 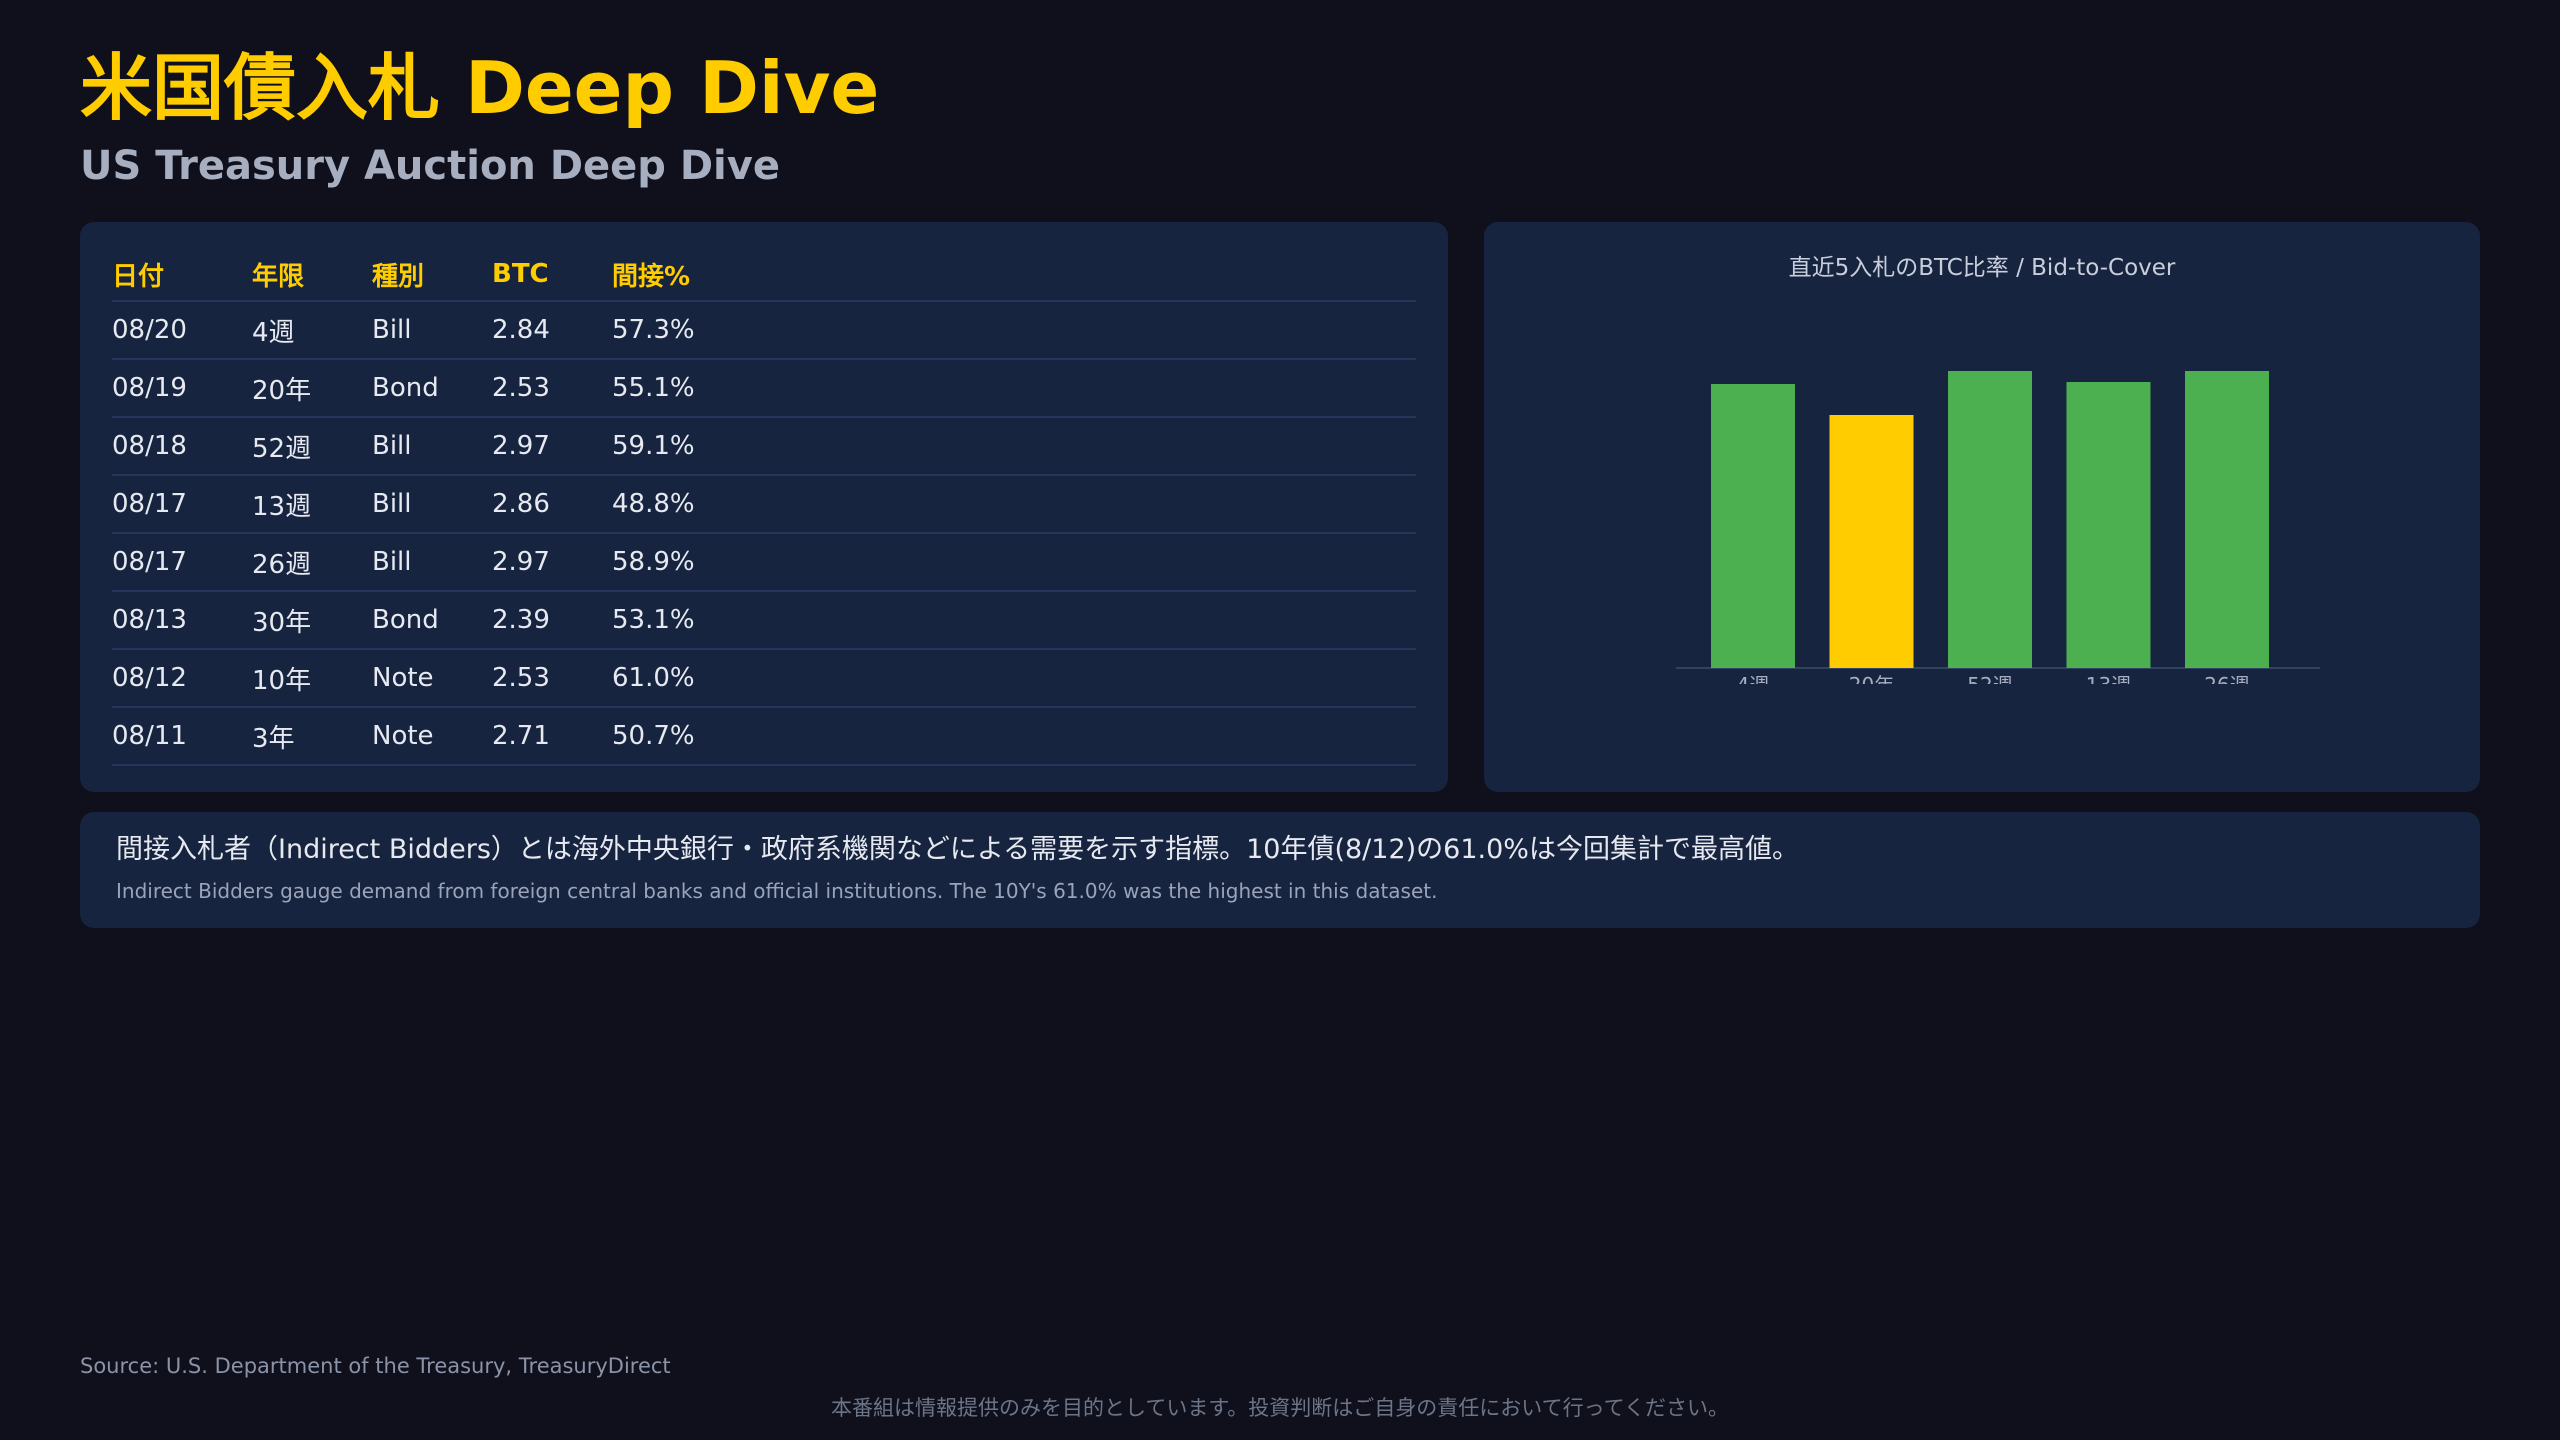 What do you see at coordinates (312, 504) in the screenshot?
I see `cell-tenor: 13週` at bounding box center [312, 504].